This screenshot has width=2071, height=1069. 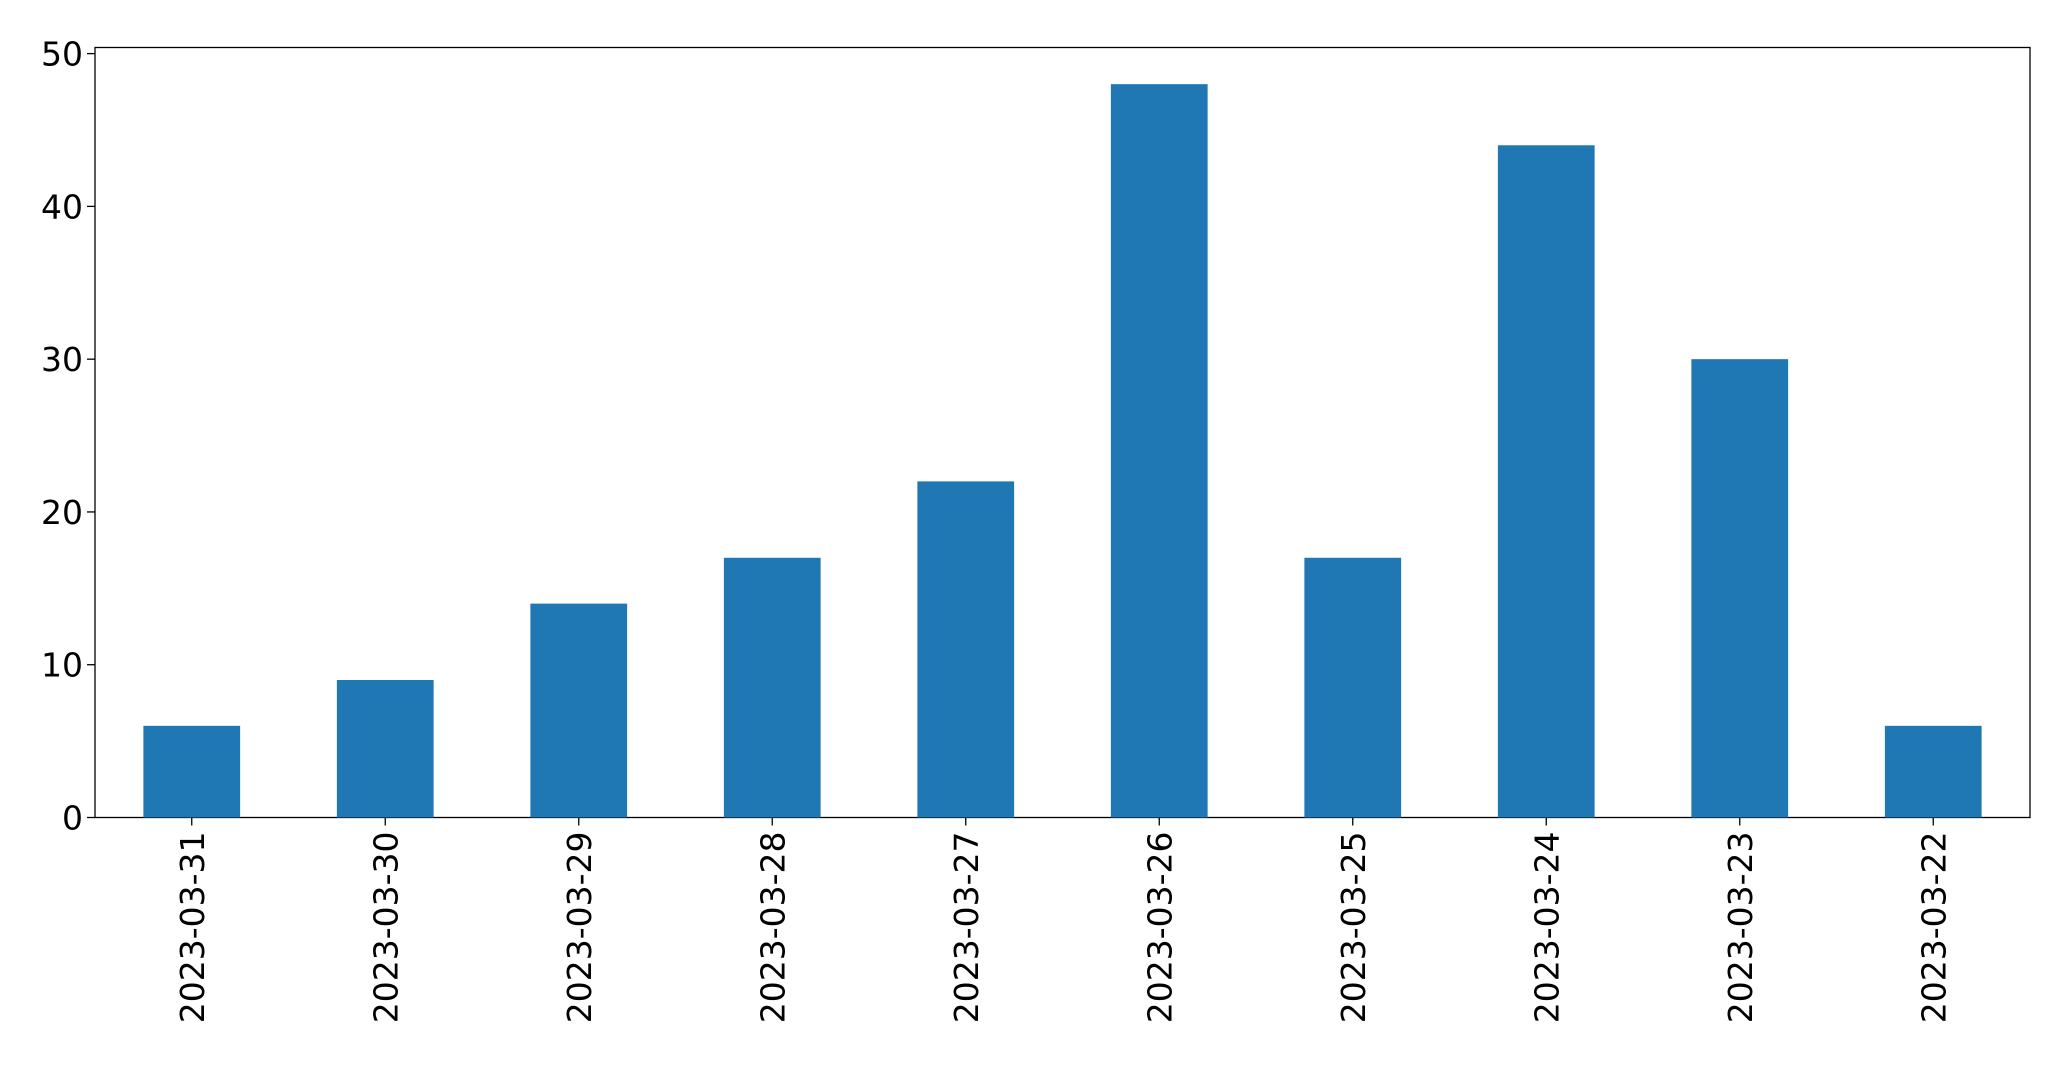 What do you see at coordinates (1546, 928) in the screenshot?
I see `x-tick-label: 2023-03-24` at bounding box center [1546, 928].